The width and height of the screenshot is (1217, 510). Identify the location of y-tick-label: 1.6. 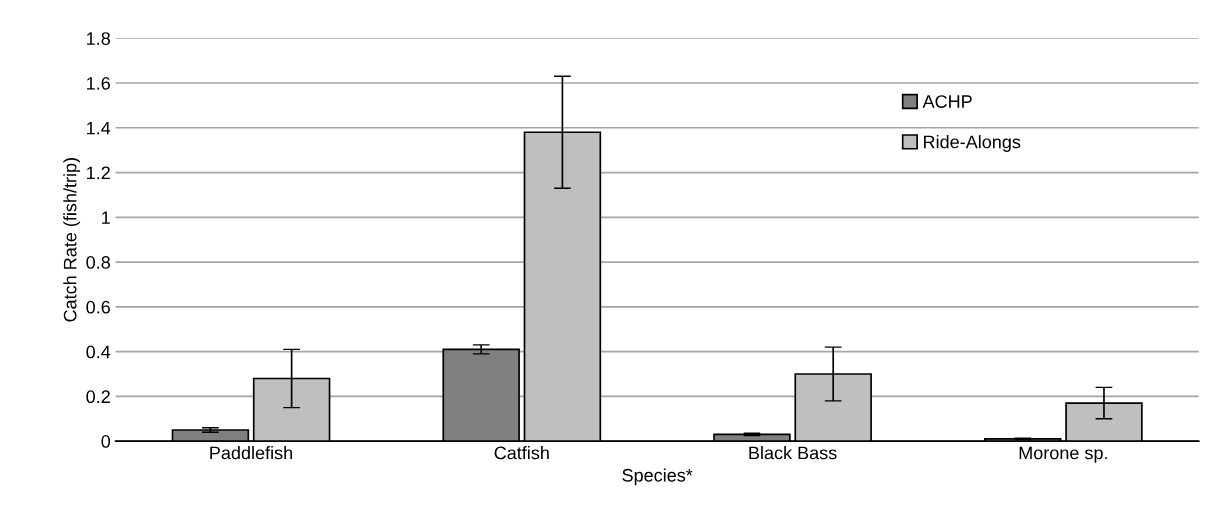
(98, 83).